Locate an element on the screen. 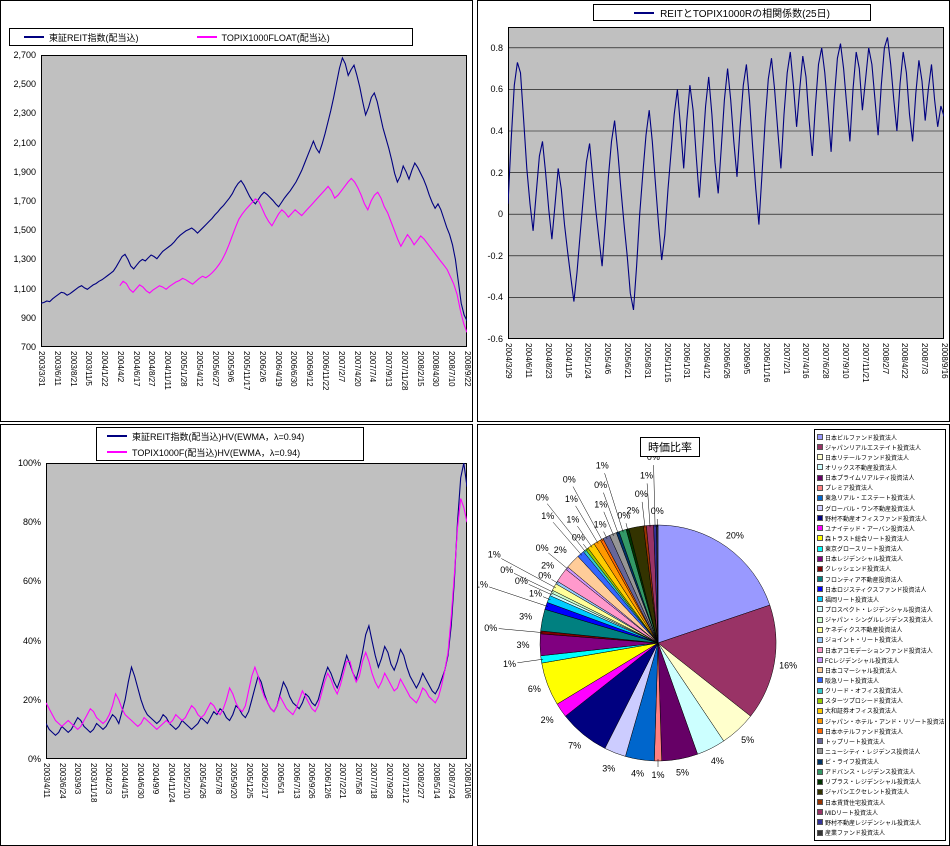 Image resolution: width=950 pixels, height=846 pixels. pie-percent-label: 5% is located at coordinates (682, 773).